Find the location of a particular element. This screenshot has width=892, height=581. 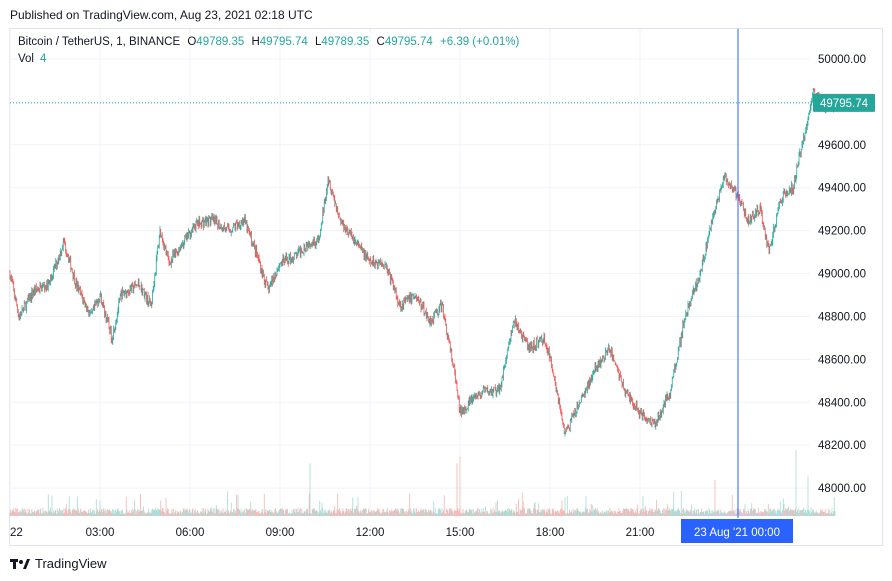

low-label: L is located at coordinates (318, 42).